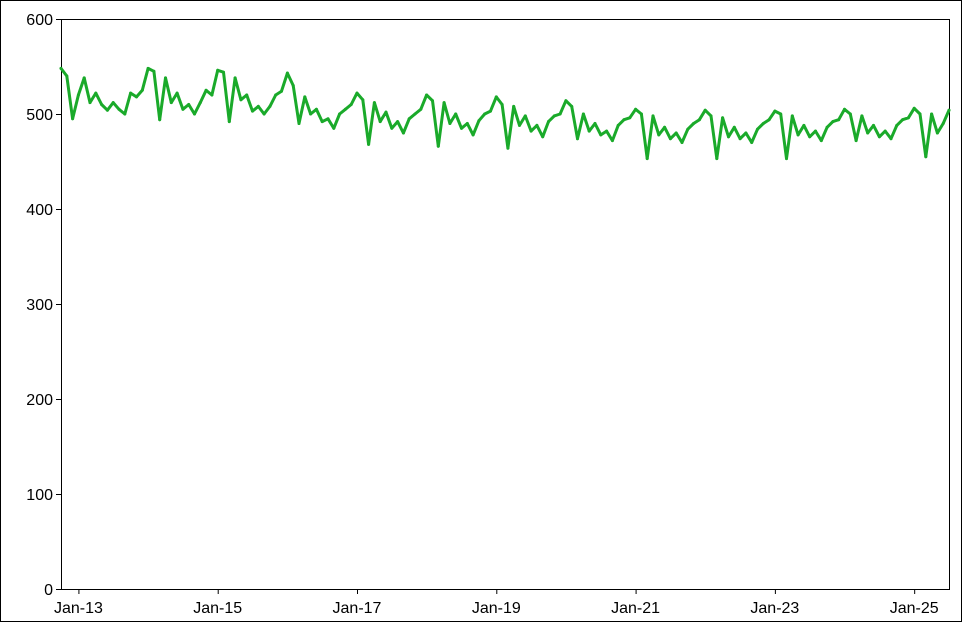 The width and height of the screenshot is (962, 622). I want to click on y-tick-label: 600, so click(39, 20).